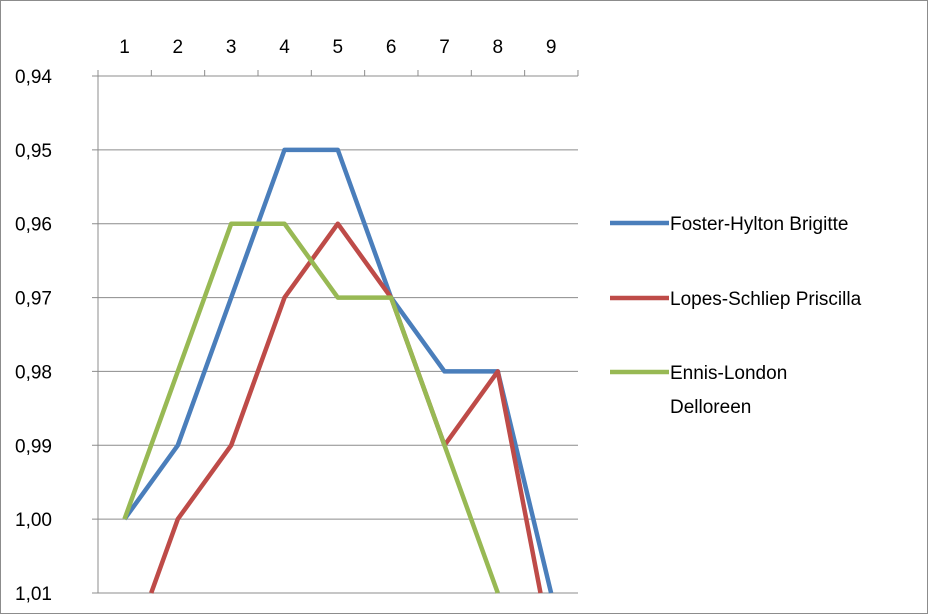  I want to click on y-tick-label: 0,95, so click(33, 151).